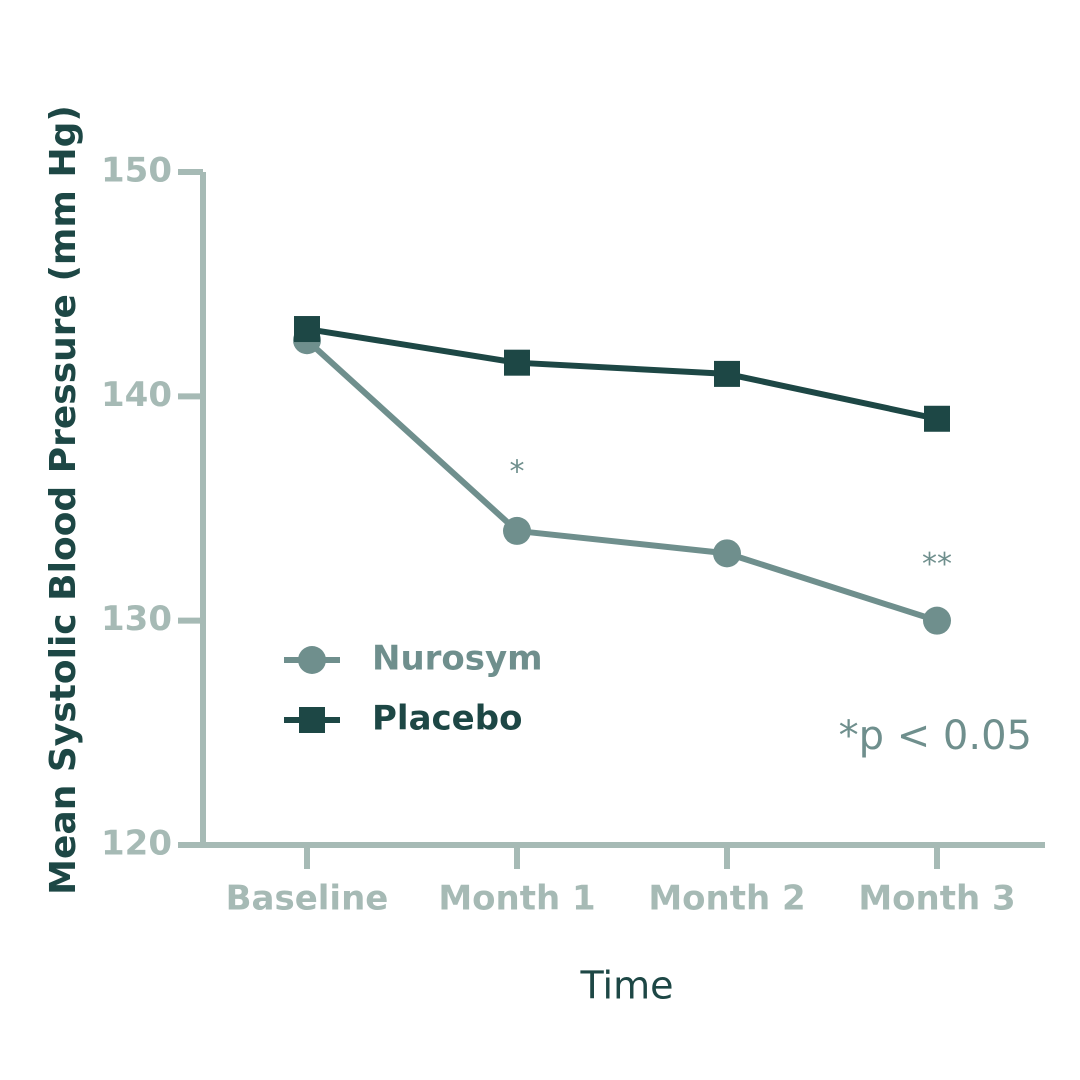 This screenshot has width=1080, height=1080. Describe the element at coordinates (457, 659) in the screenshot. I see `legend-label: Nurosym` at that location.